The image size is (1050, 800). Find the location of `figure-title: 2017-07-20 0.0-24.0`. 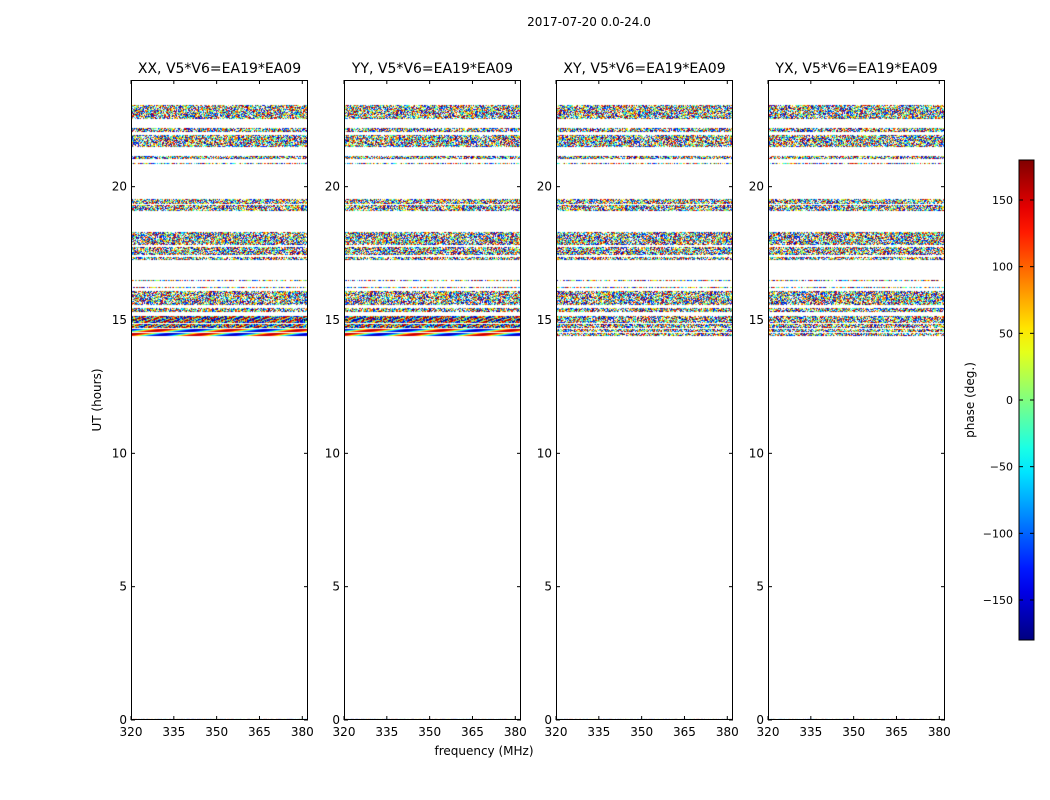

figure-title: 2017-07-20 0.0-24.0 is located at coordinates (589, 22).